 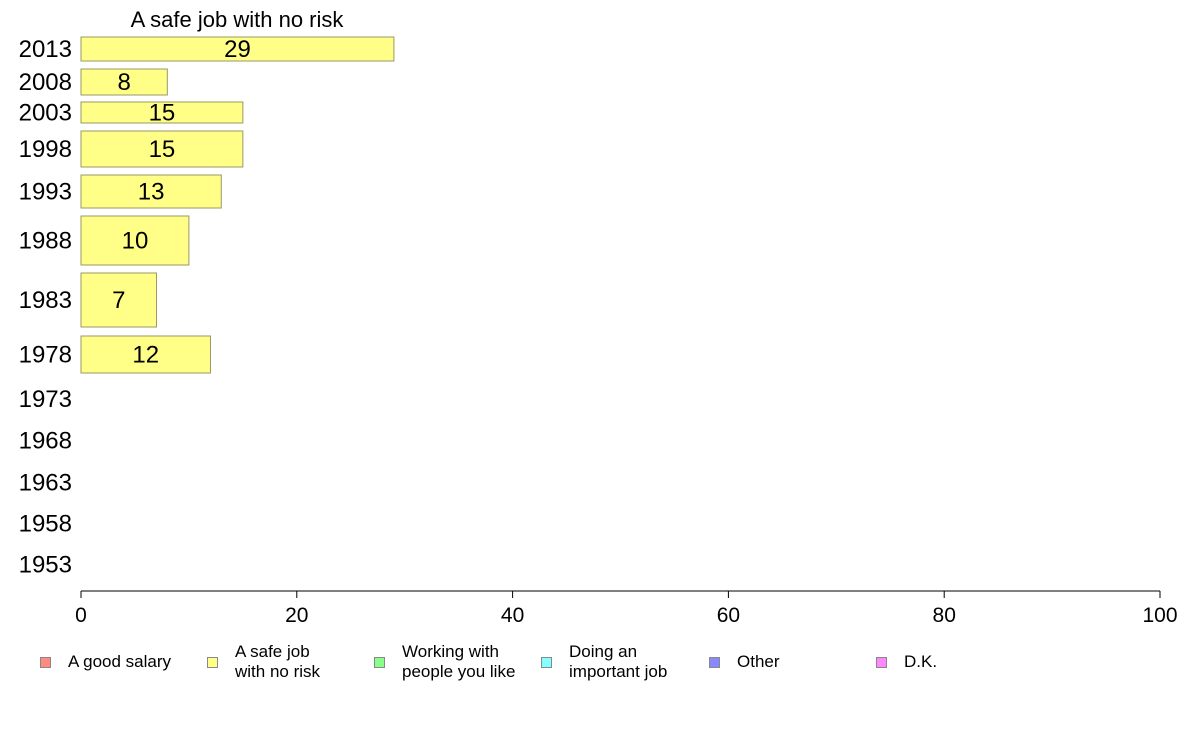 I want to click on y-tick-label: 1983, so click(x=45, y=300).